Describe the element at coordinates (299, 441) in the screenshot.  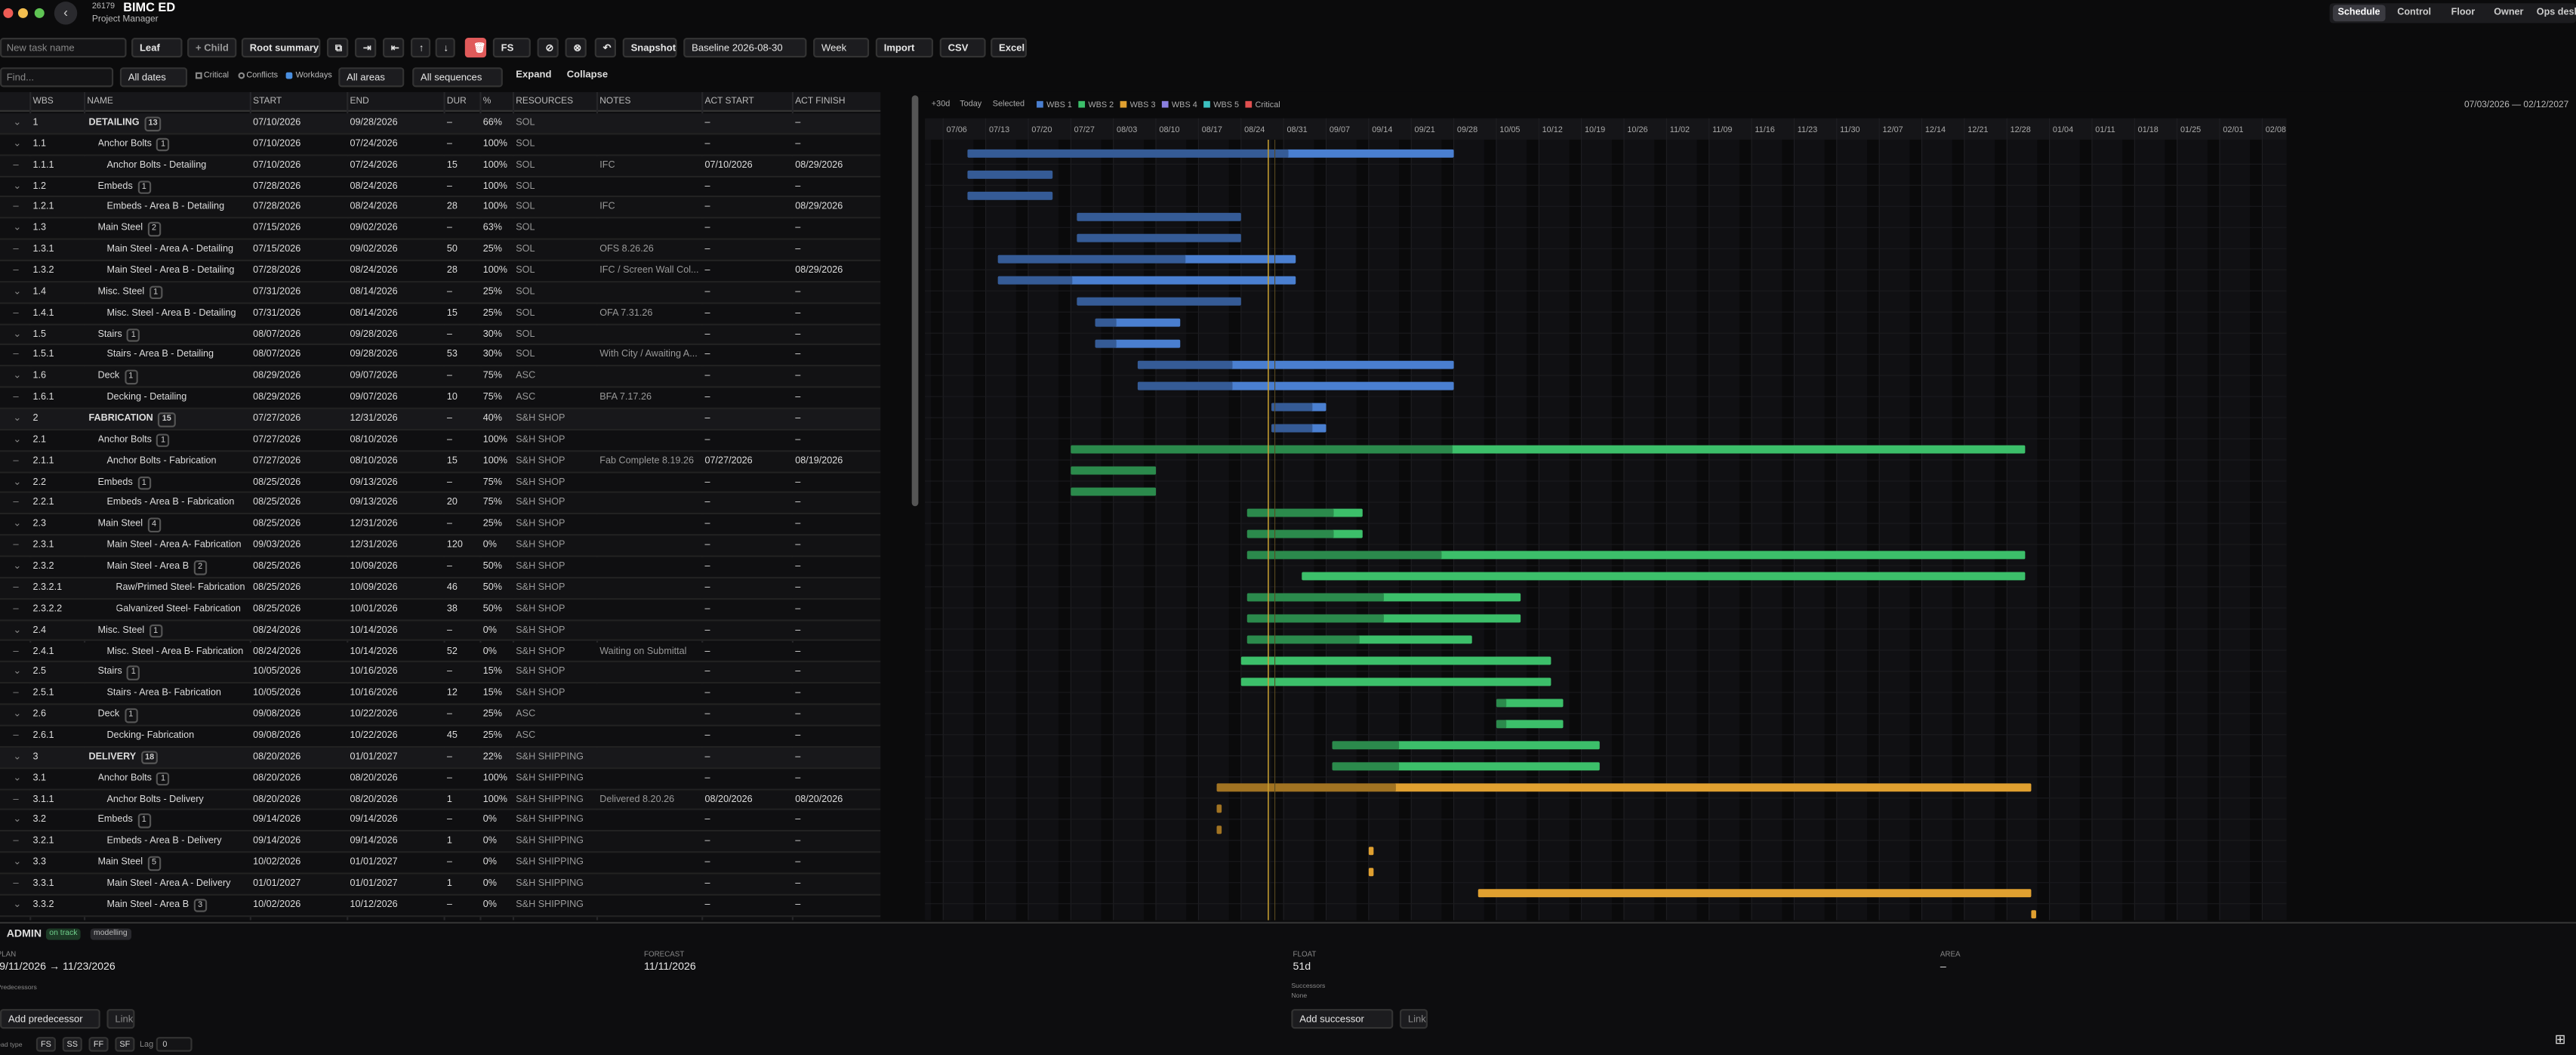
I see `cell-start: 07/27/2026` at that location.